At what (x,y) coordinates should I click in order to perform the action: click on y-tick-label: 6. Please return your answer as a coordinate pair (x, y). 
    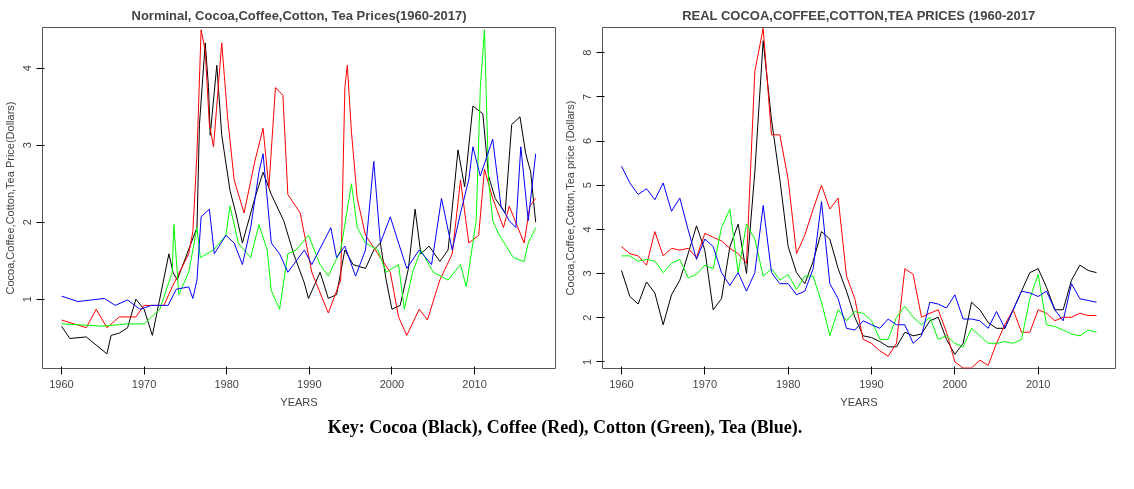
    Looking at the image, I should click on (587, 141).